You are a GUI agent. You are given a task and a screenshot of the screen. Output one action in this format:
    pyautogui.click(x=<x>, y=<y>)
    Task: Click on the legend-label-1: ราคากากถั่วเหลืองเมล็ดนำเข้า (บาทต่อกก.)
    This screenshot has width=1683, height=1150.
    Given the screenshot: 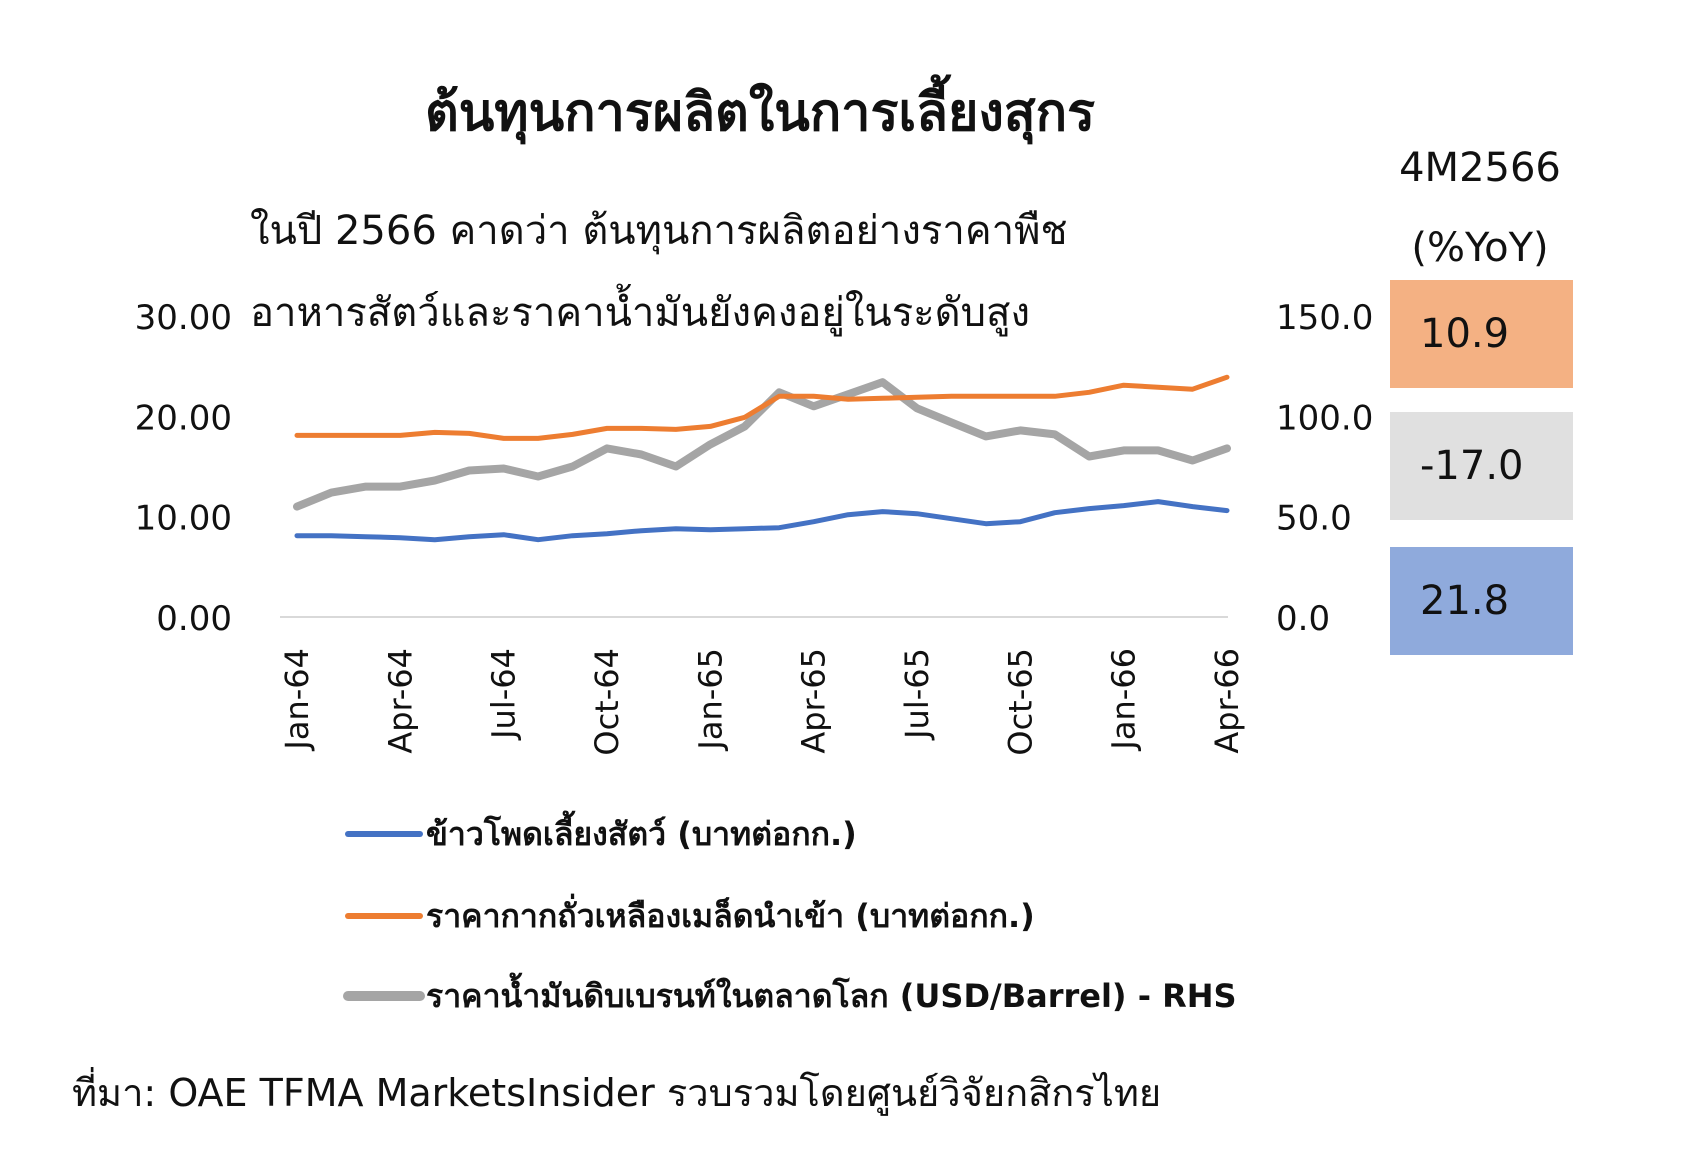 What is the action you would take?
    pyautogui.click(x=730, y=914)
    